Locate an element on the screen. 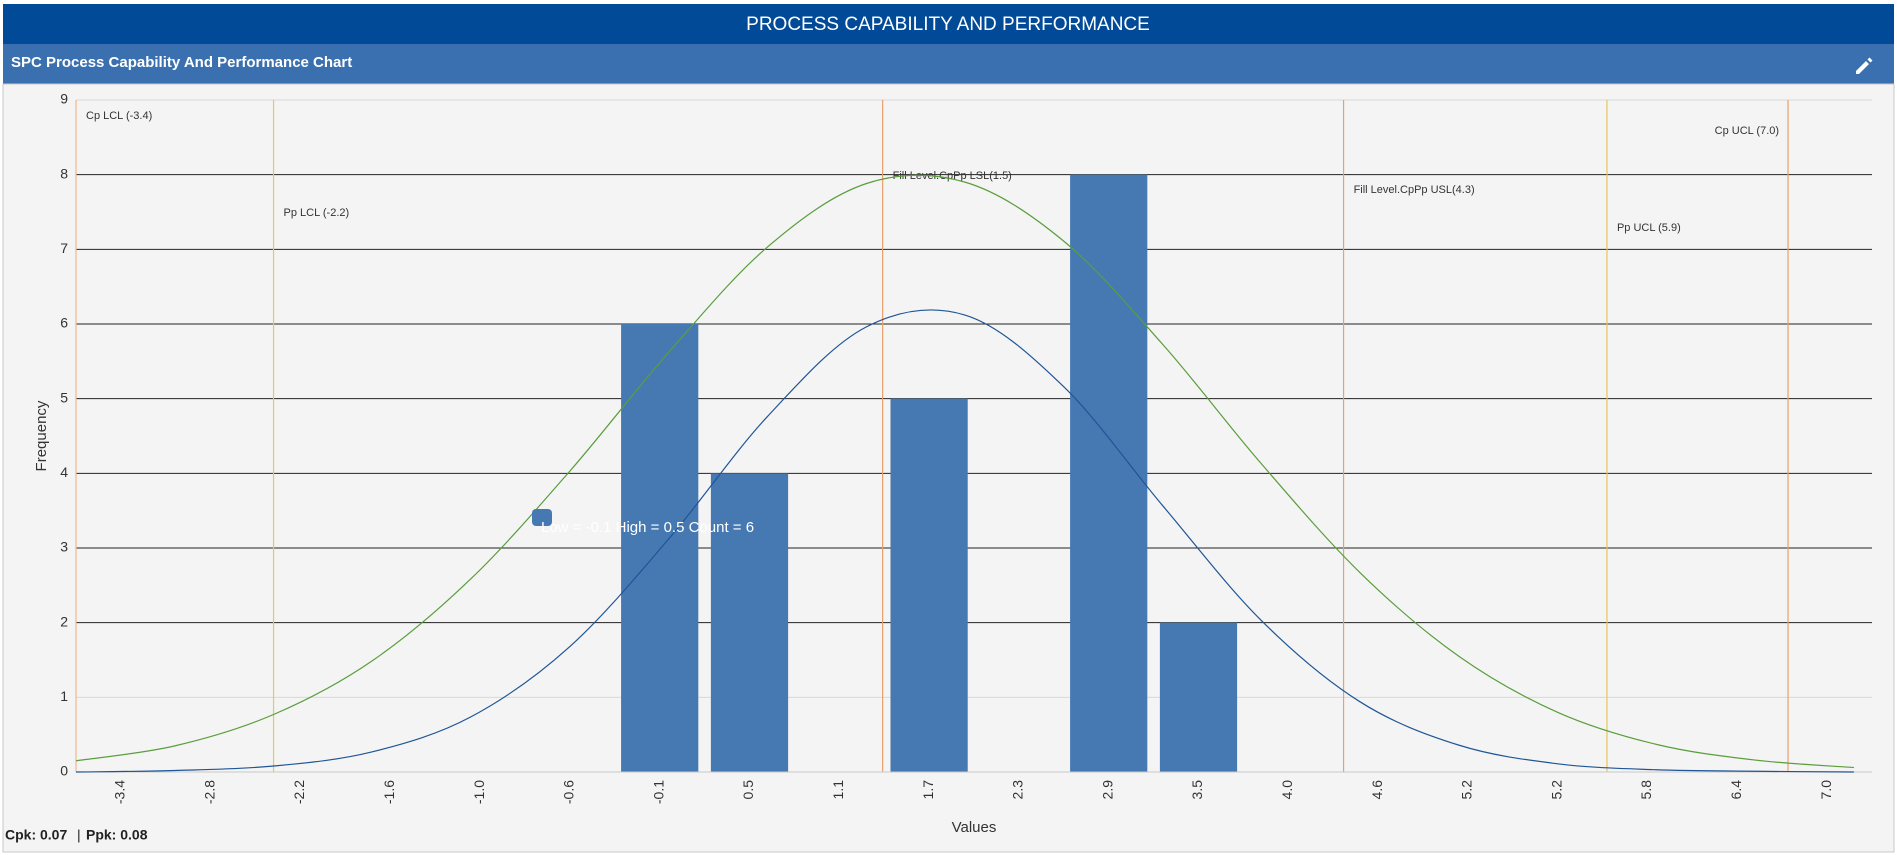 The height and width of the screenshot is (855, 1897). y-tick-label: 2 is located at coordinates (64, 621).